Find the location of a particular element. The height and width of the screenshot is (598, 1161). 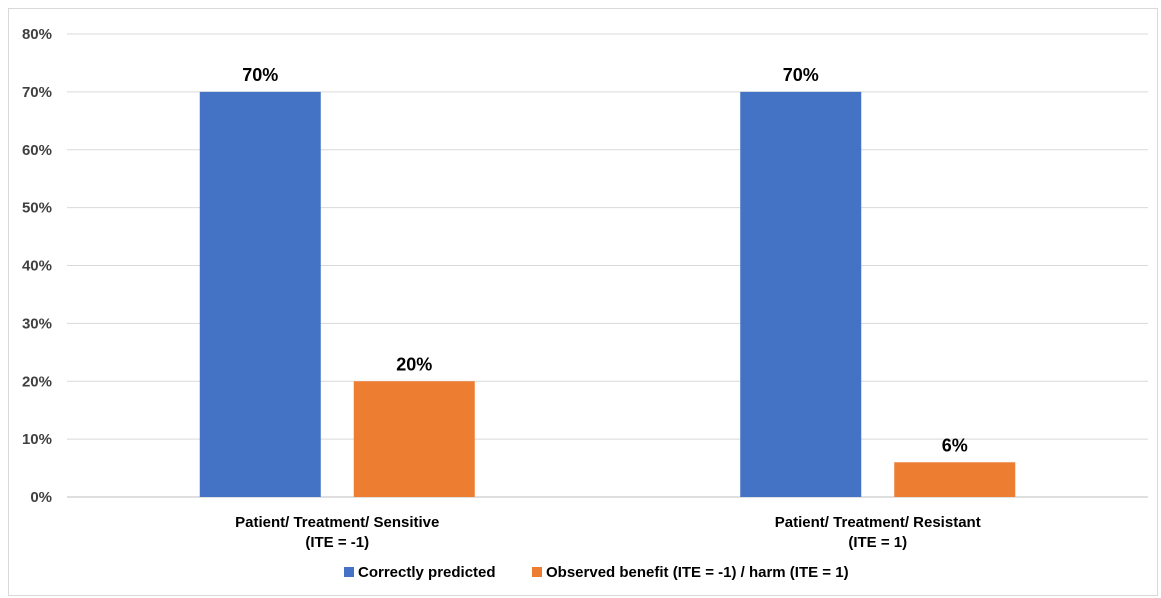

category-label: Patient/ Treatment/ Resistant is located at coordinates (878, 522).